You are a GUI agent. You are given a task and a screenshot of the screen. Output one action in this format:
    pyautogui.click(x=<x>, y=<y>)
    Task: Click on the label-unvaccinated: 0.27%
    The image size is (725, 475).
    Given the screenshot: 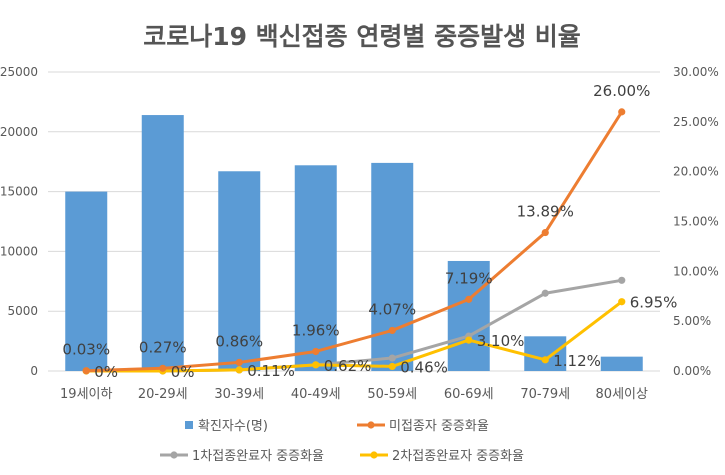 What is the action you would take?
    pyautogui.click(x=163, y=347)
    